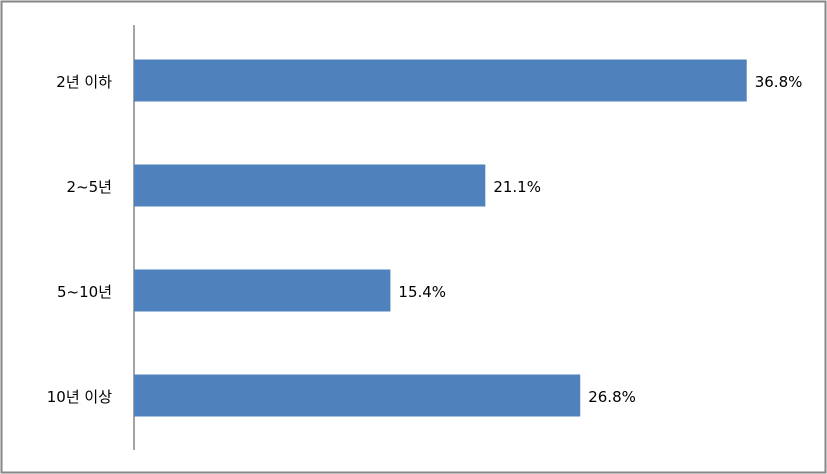 The width and height of the screenshot is (827, 474). What do you see at coordinates (779, 82) in the screenshot?
I see `value-label: 36.8%` at bounding box center [779, 82].